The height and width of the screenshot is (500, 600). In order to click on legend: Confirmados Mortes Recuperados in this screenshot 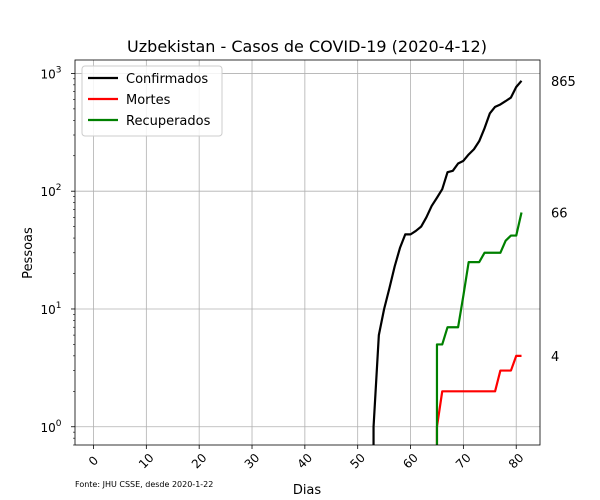, I will do `click(152, 101)`.